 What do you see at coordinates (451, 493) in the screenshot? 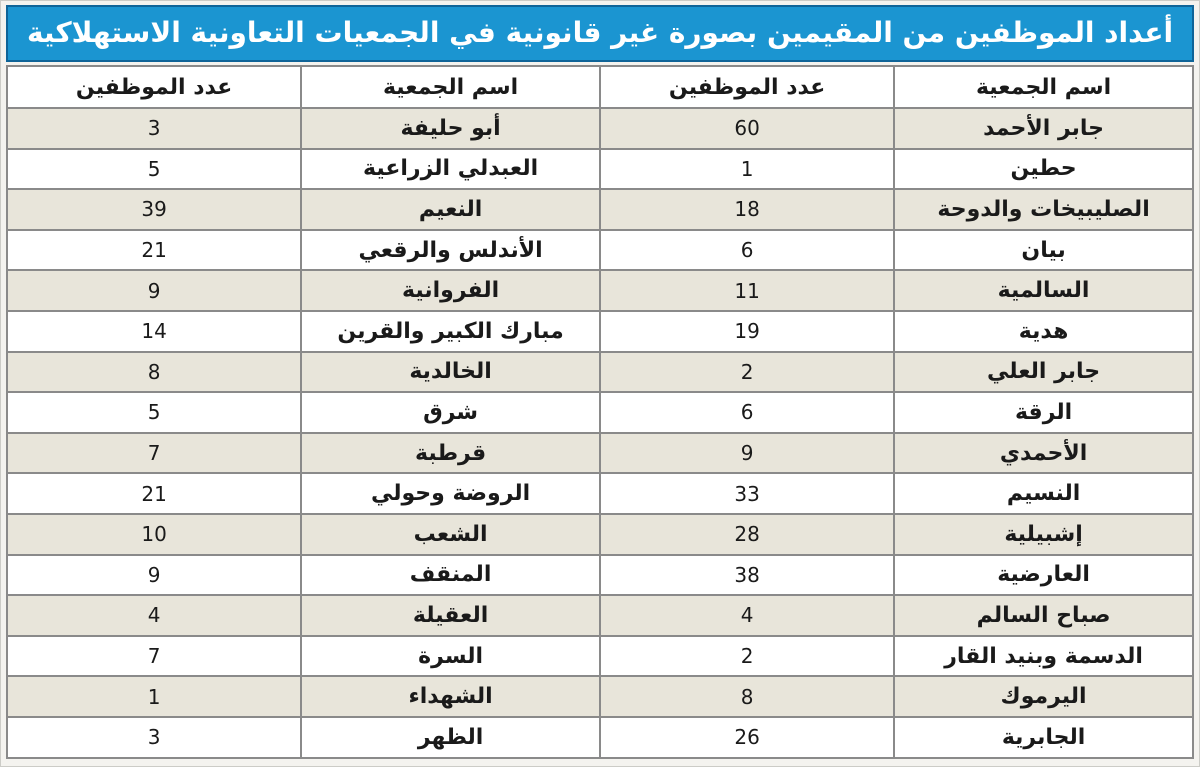
I see `society-name-cell: الروضة وحولي` at bounding box center [451, 493].